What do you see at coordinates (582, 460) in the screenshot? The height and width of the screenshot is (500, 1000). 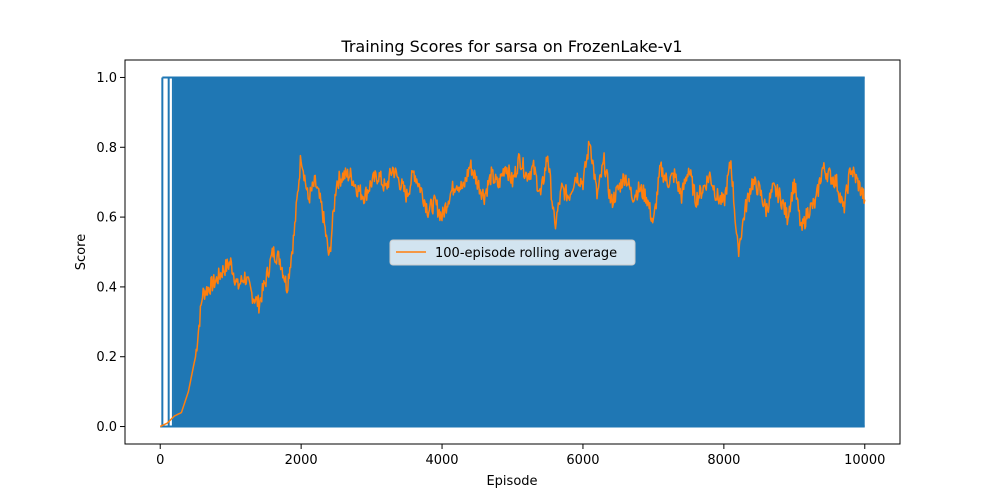 I see `x-tick-label: 6000` at bounding box center [582, 460].